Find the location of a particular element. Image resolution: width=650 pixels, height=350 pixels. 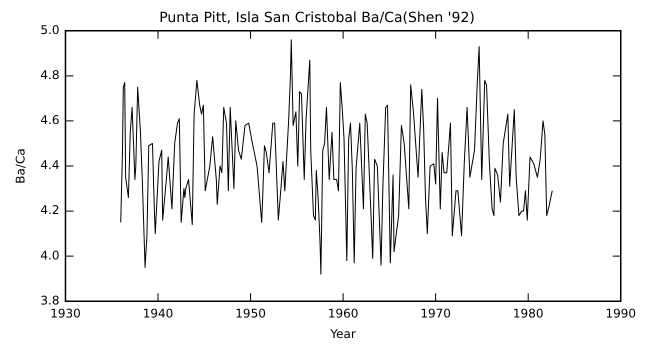

chart-title: Punta Pitt, Isla San Cristobal Ba/Ca(Shen '92) is located at coordinates (317, 18).